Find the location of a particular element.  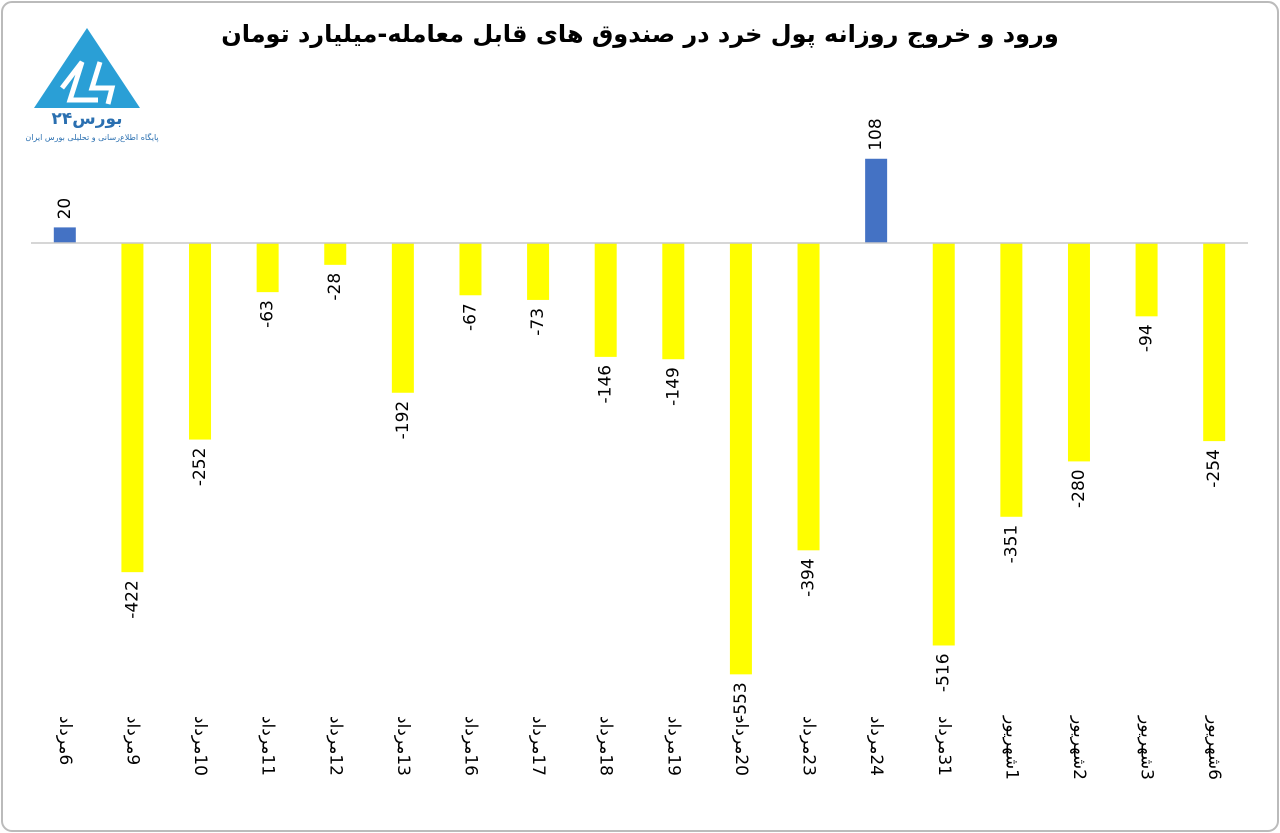

x-tick-label: 24مرداد is located at coordinates (876, 746).